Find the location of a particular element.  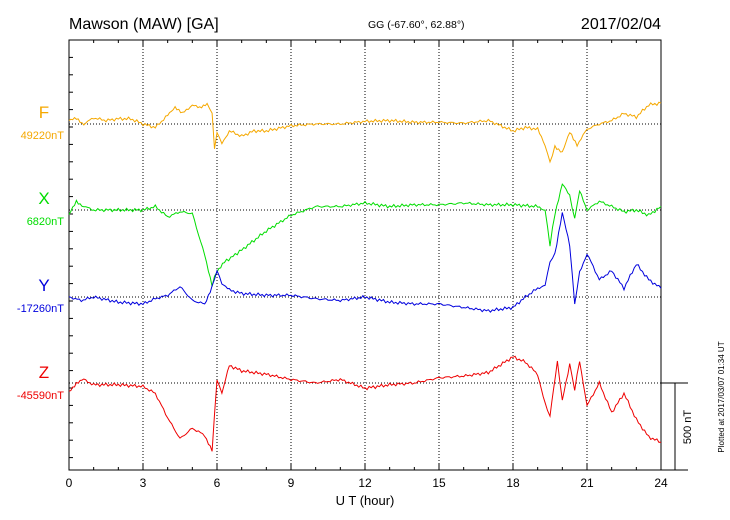

date-label: 2017/02/04 is located at coordinates (621, 24).